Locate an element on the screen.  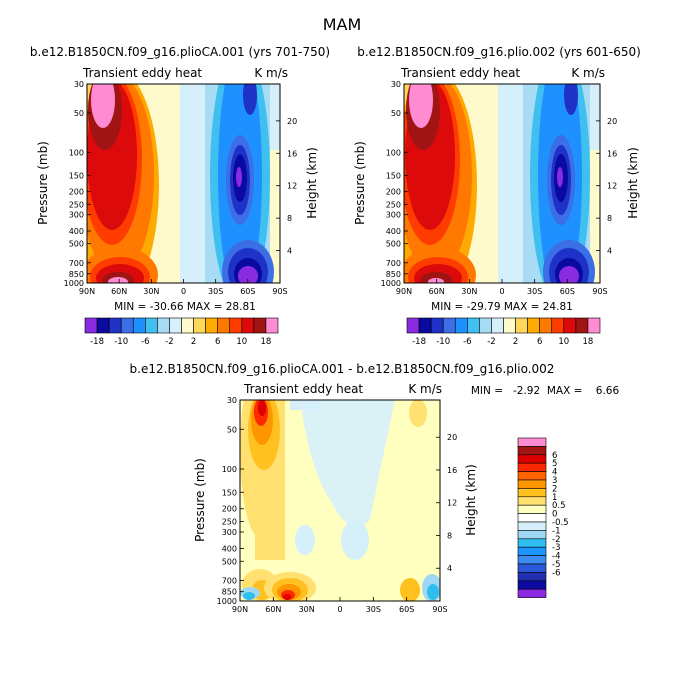
panel-a-colorbar-label: -18 is located at coordinates (97, 342).